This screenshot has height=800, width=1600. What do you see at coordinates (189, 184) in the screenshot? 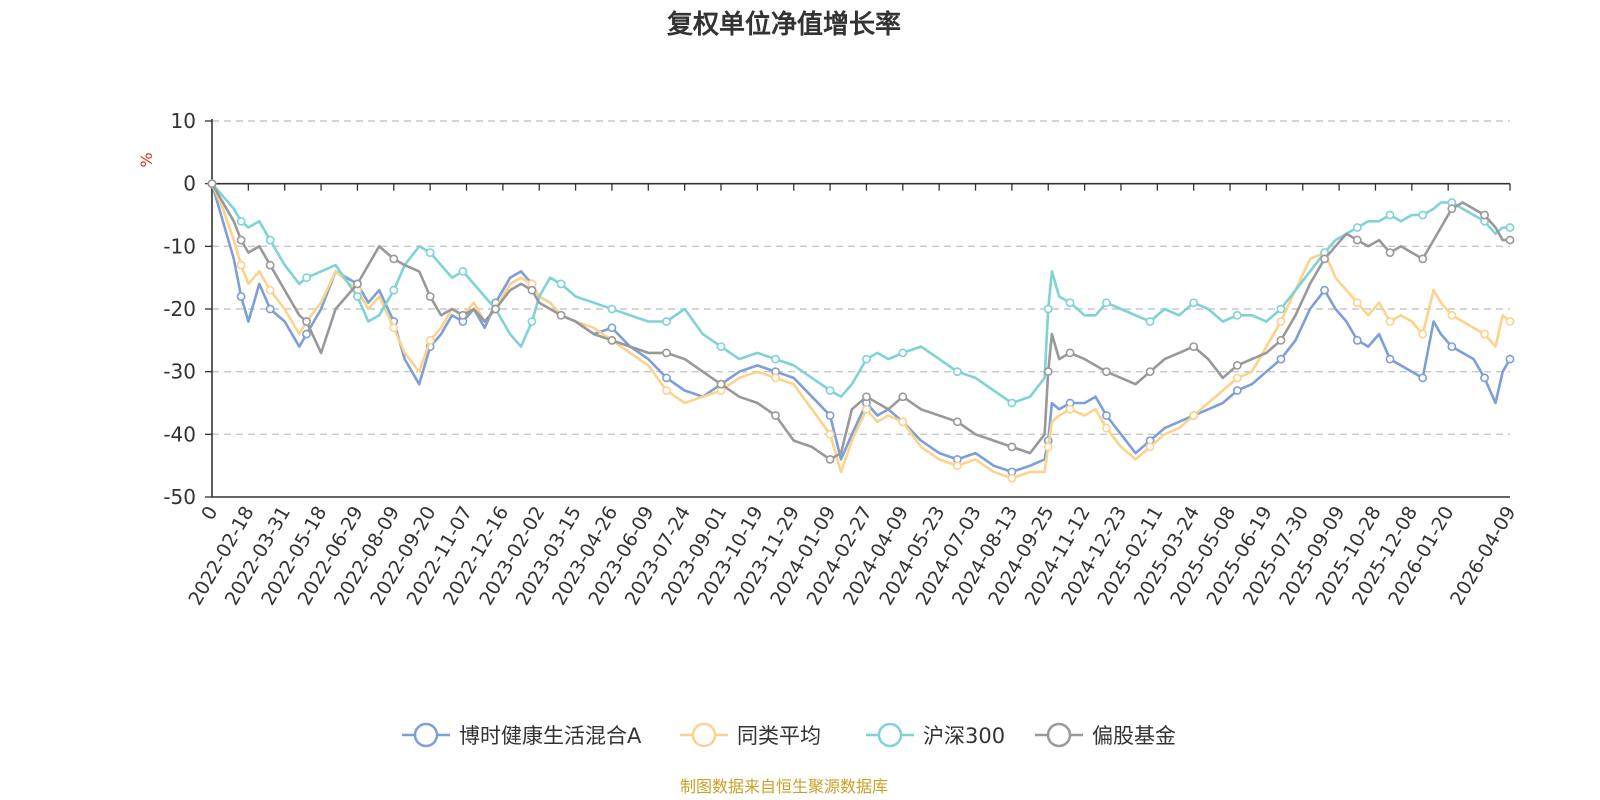
I see `y-tick-label: 0` at bounding box center [189, 184].